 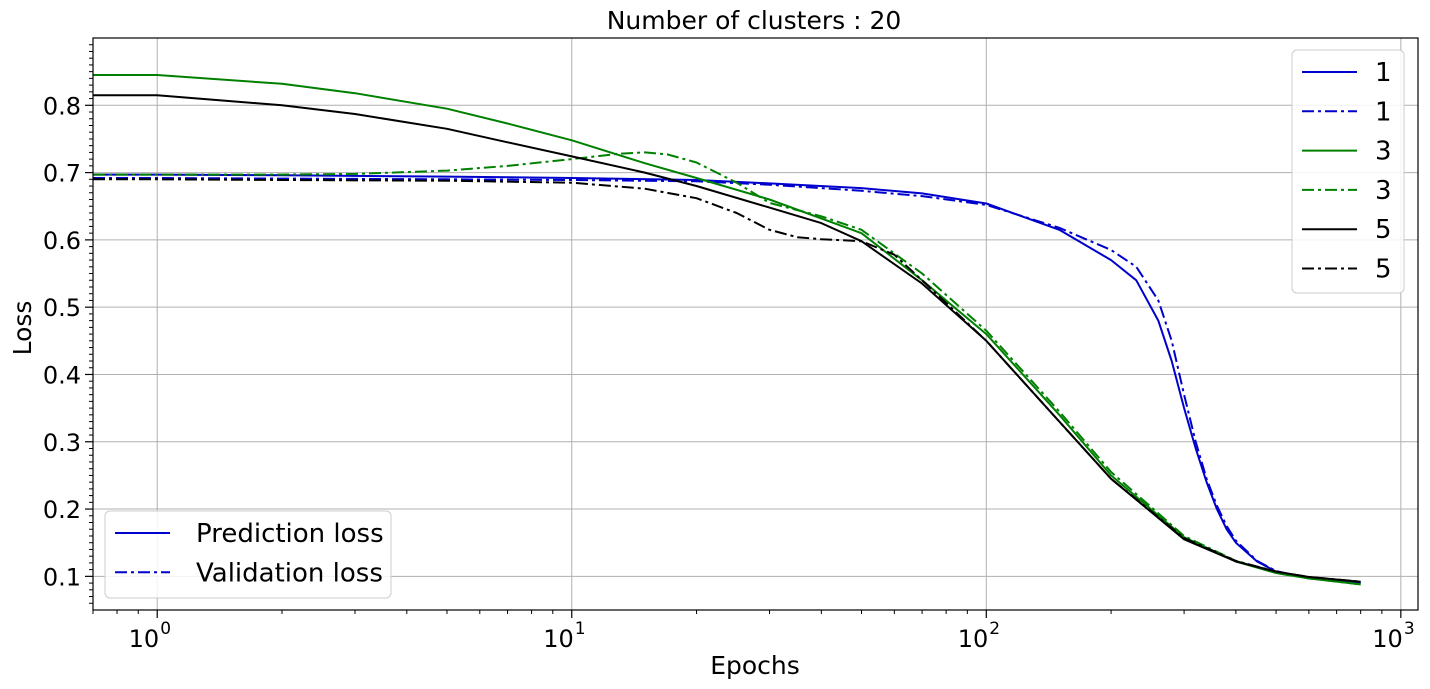 I want to click on legend-frame, so click(x=248, y=554).